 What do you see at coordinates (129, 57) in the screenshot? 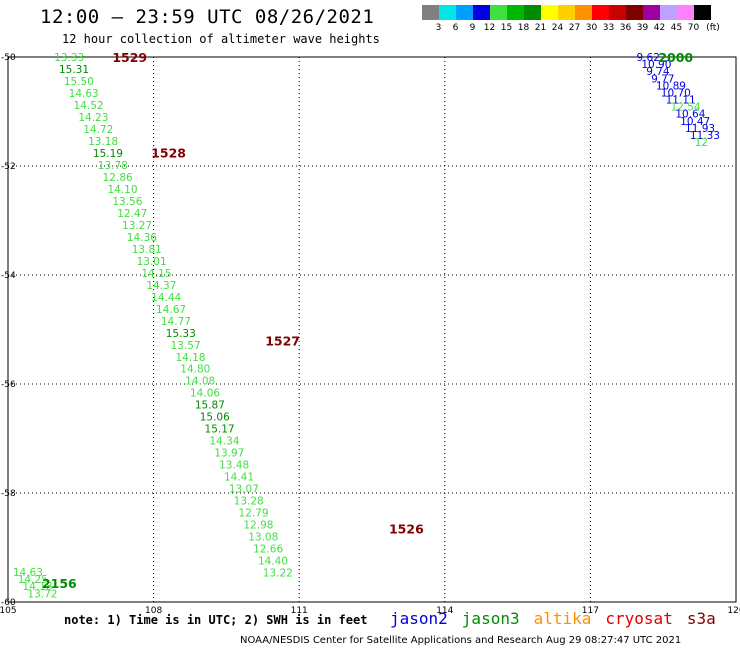
I see `pass-time-label: 1529` at bounding box center [129, 57].